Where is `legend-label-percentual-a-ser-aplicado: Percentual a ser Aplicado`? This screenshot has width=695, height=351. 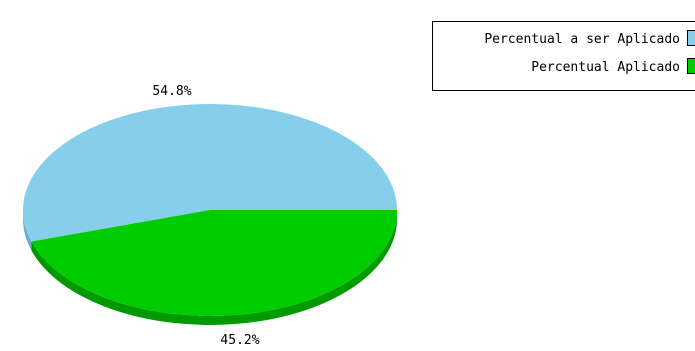 legend-label-percentual-a-ser-aplicado: Percentual a ser Aplicado is located at coordinates (582, 39).